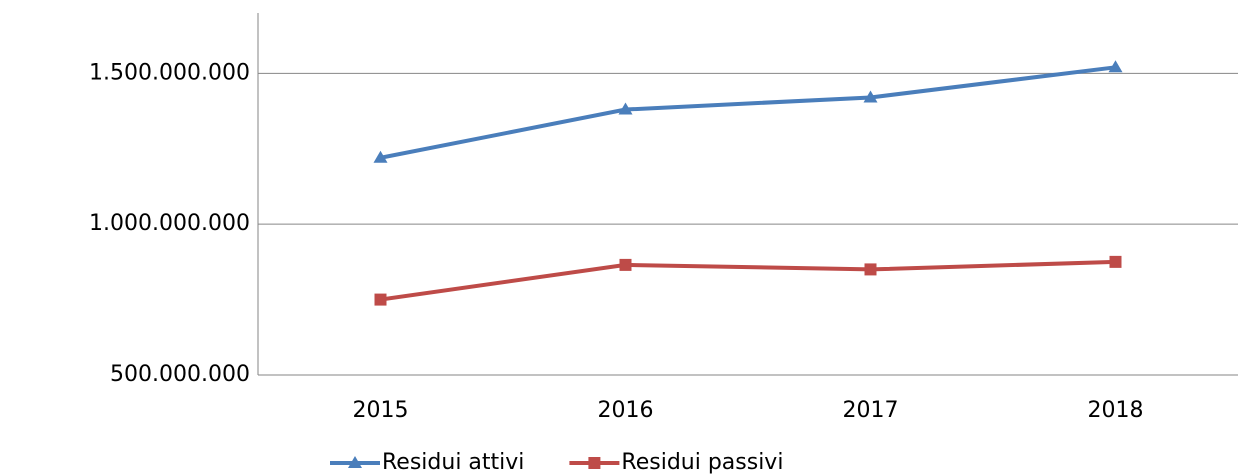 The width and height of the screenshot is (1238, 476). What do you see at coordinates (169, 72) in the screenshot?
I see `y-tick-label: 1.500.000.000` at bounding box center [169, 72].